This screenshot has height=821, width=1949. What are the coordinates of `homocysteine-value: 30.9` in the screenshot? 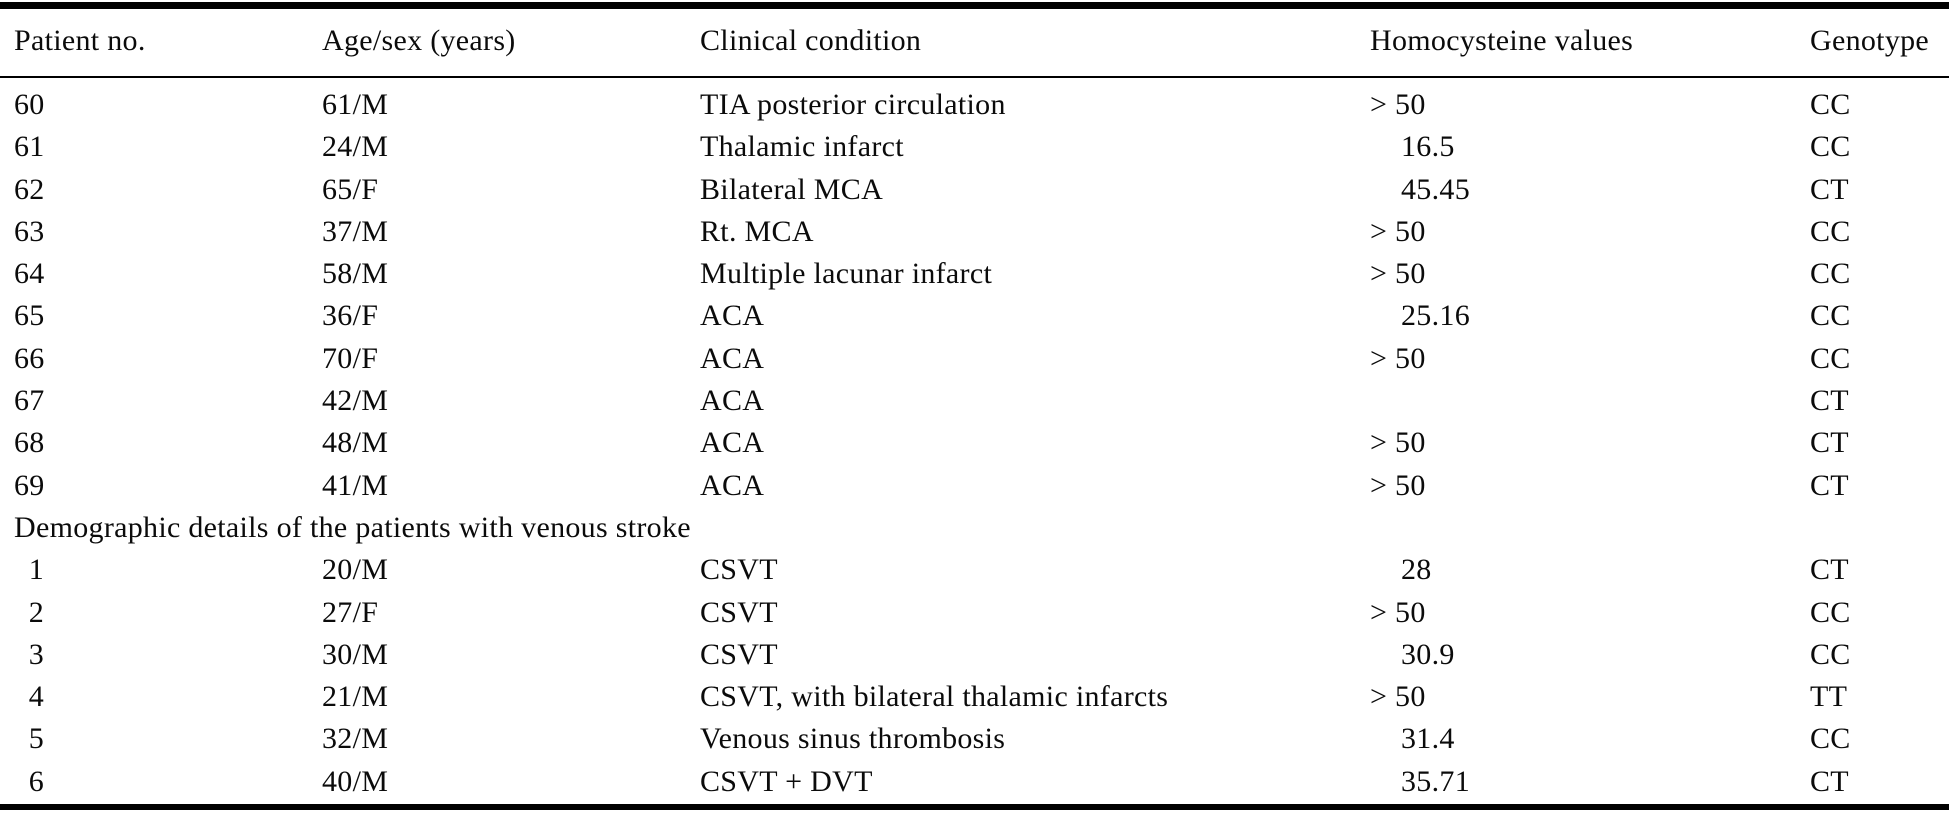 It's located at (1428, 654).